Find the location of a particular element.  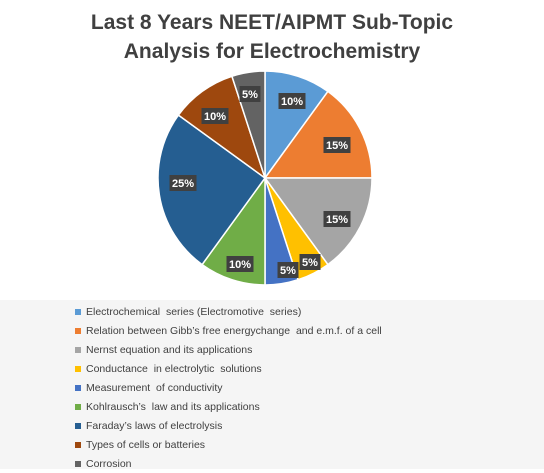

legend-label: Kohlrausch’s law and its applications is located at coordinates (173, 406).